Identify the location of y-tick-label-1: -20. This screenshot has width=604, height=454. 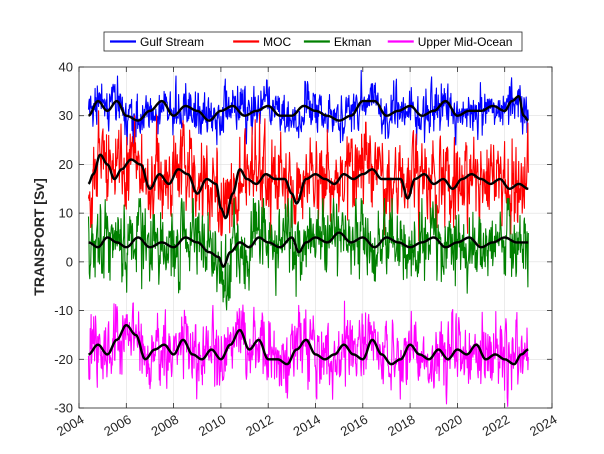
(63, 359).